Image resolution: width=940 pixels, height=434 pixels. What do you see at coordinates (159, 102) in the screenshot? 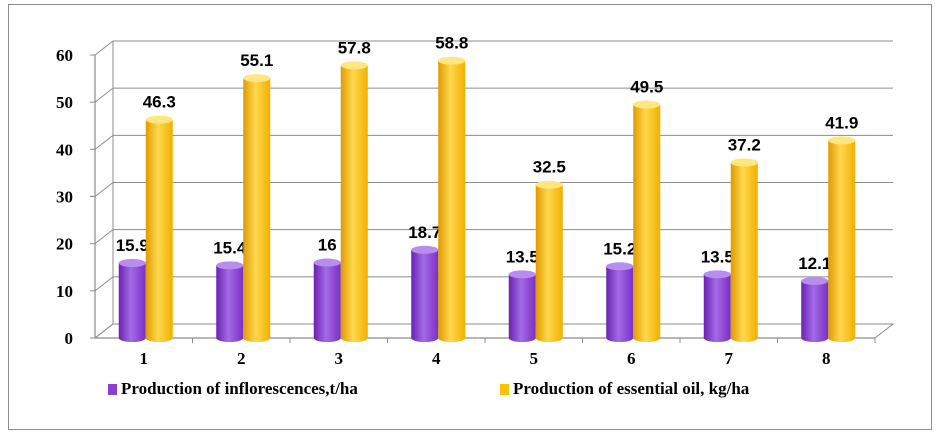
I see `data-label: 46.3` at bounding box center [159, 102].